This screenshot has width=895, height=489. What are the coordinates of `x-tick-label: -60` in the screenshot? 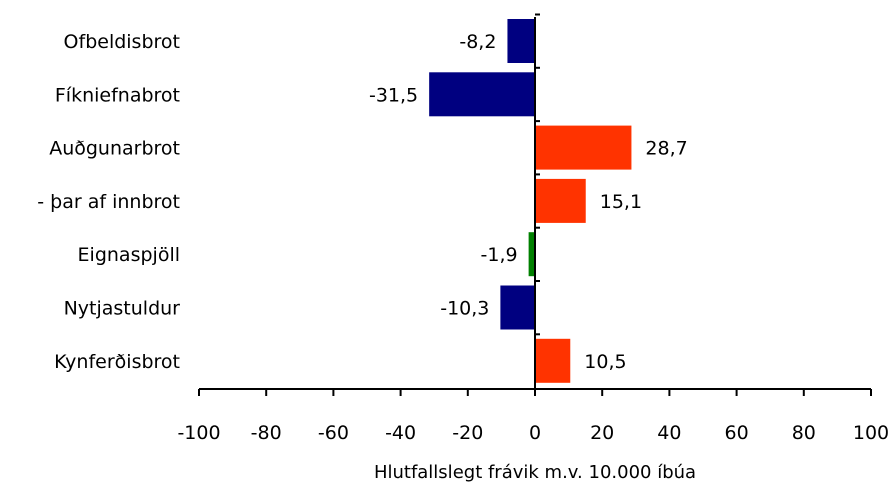 It's located at (333, 433).